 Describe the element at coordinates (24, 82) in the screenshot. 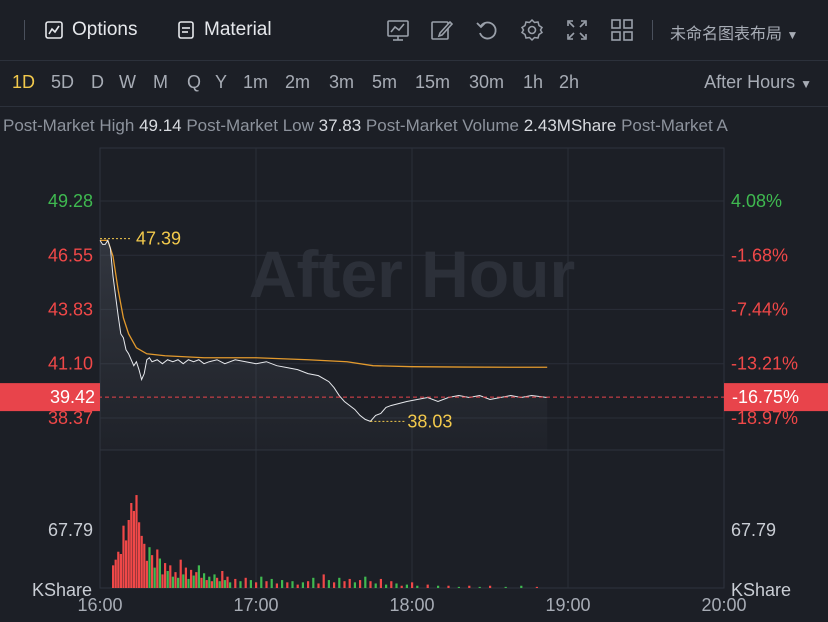

I see `period-1d: 1D` at that location.